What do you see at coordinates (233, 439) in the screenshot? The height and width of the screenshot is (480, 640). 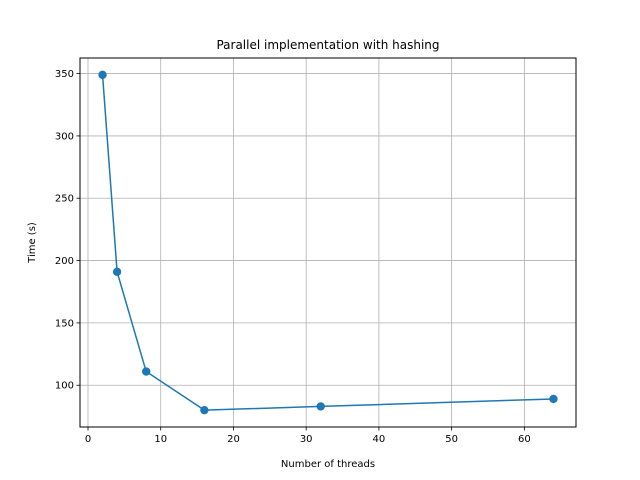 I see `x-tick-label: 20` at bounding box center [233, 439].